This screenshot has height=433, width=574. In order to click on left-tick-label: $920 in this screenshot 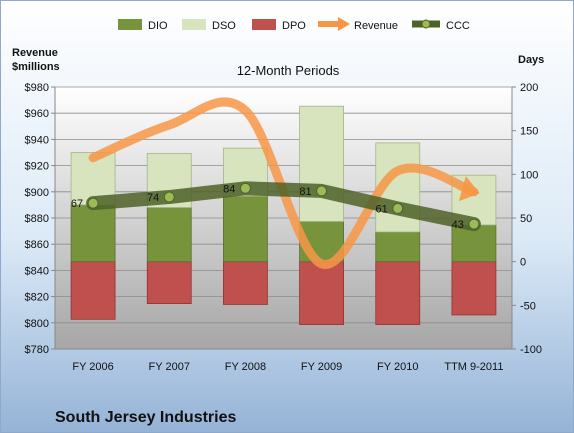, I will do `click(37, 167)`.